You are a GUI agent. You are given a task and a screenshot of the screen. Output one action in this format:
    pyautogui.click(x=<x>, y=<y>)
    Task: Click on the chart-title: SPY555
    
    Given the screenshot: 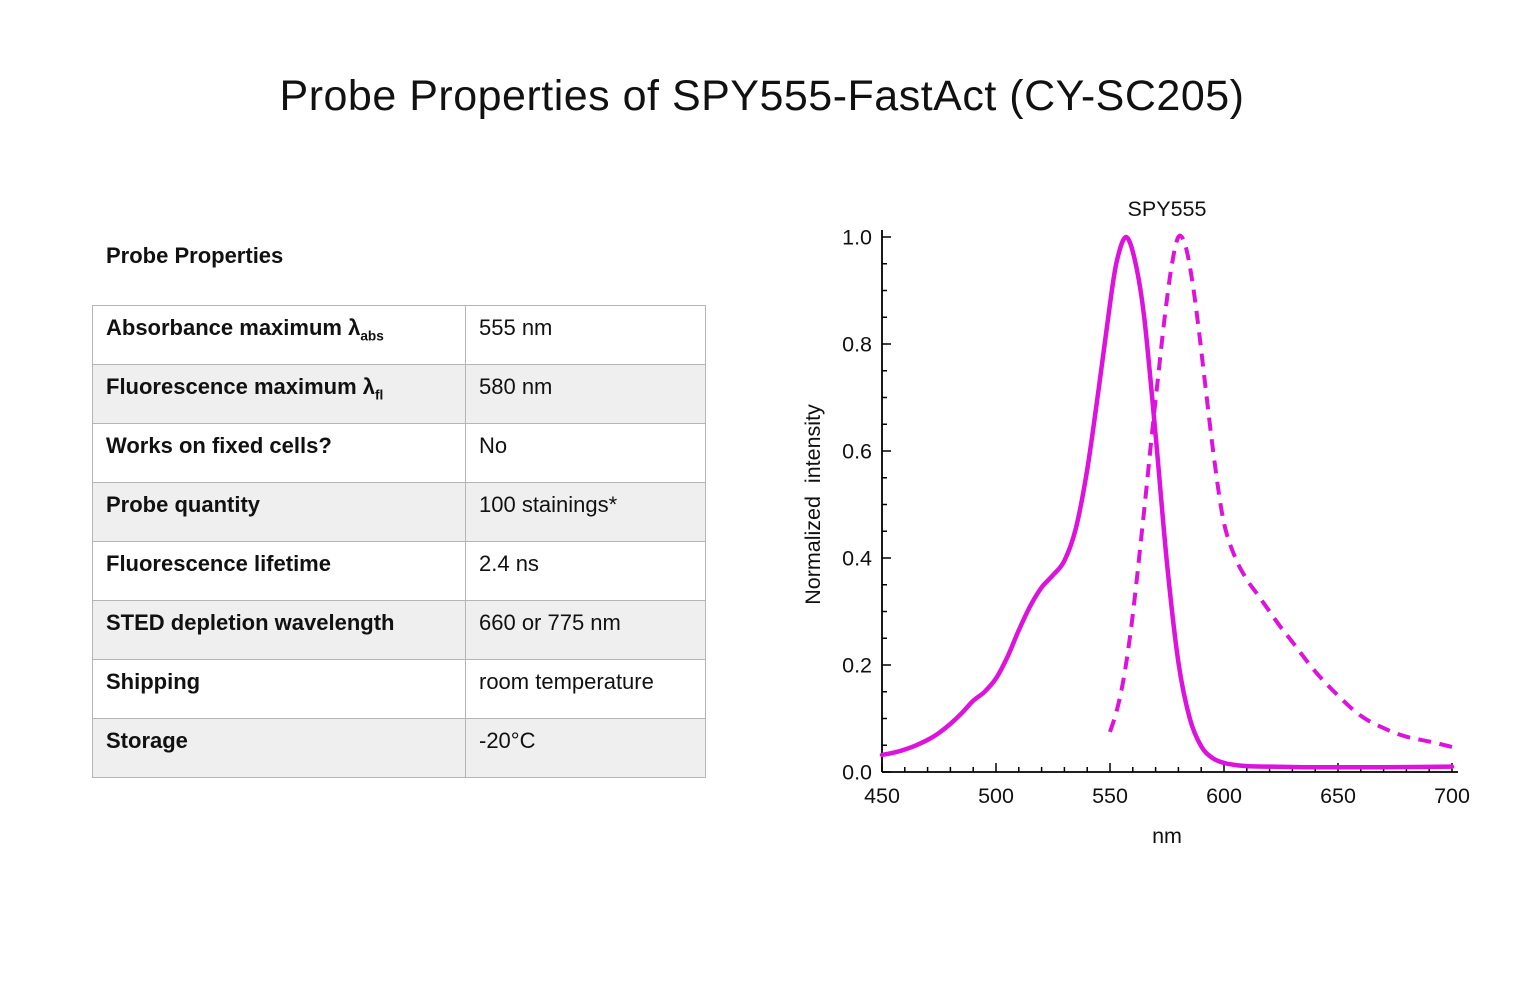 What is the action you would take?
    pyautogui.click(x=1167, y=209)
    